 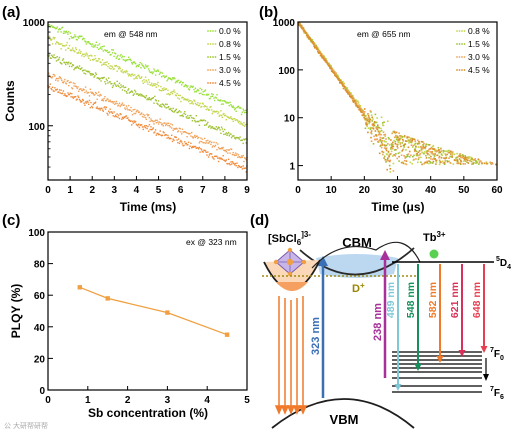 I want to click on panel-c-ytick-label: 20, so click(x=40, y=359).